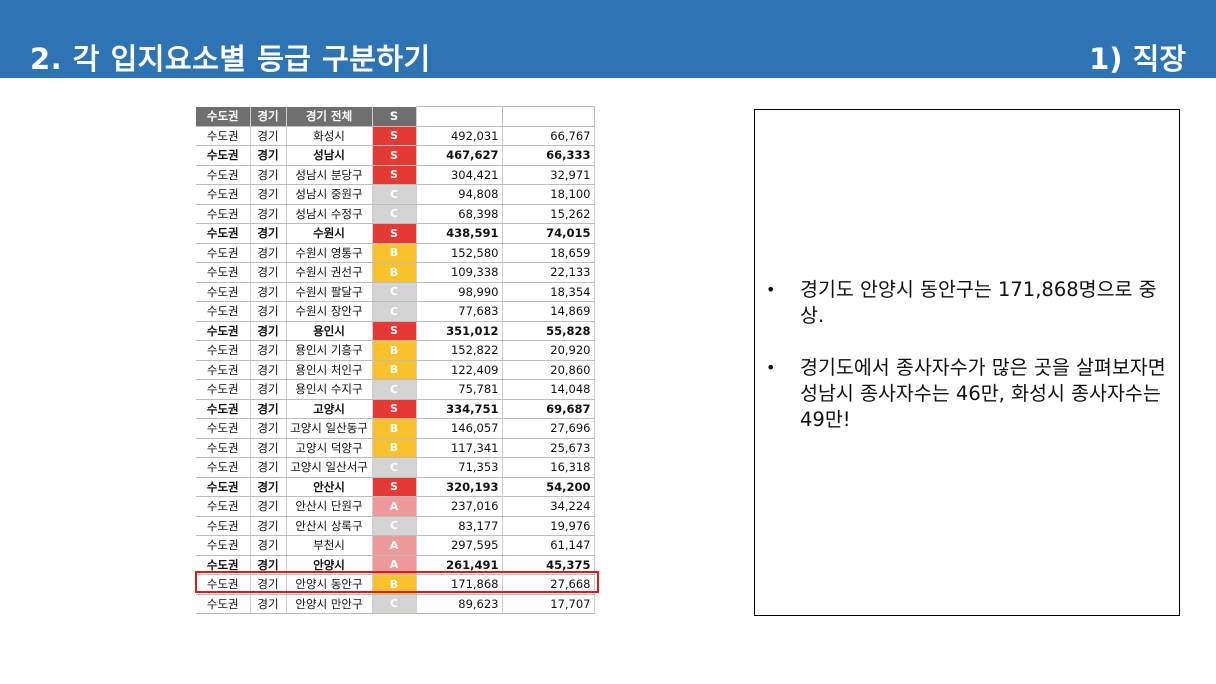  Describe the element at coordinates (459, 604) in the screenshot. I see `cell-value-1: 89,623` at that location.